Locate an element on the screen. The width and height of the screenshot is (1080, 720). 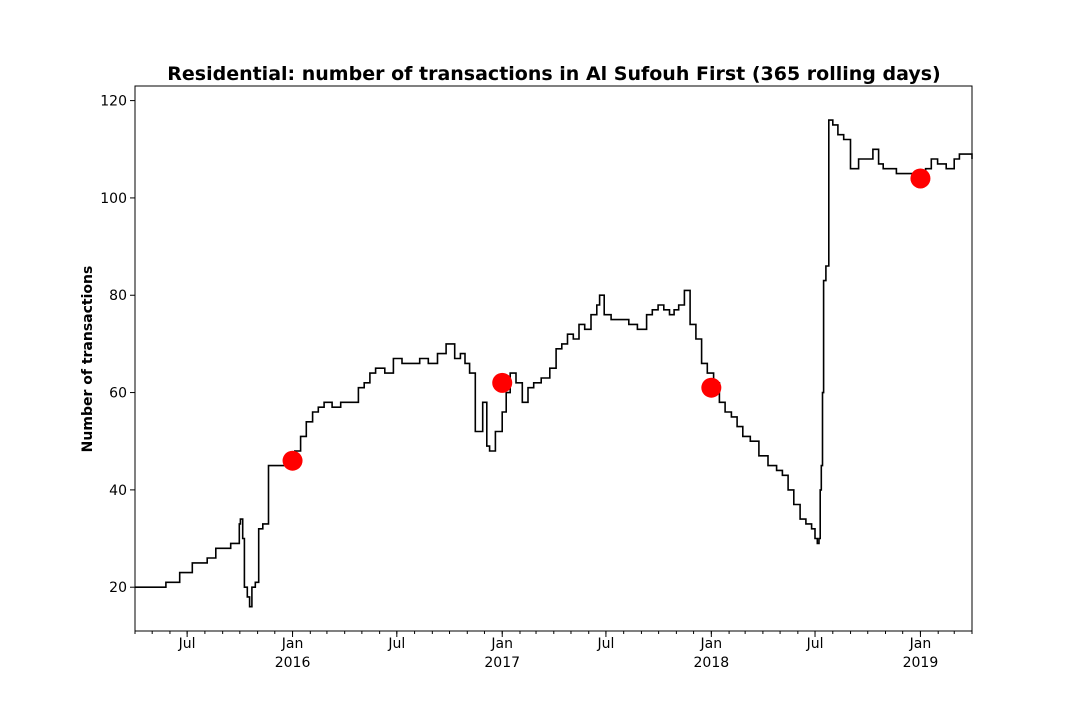
x-tick-label-0: Jul is located at coordinates (187, 644).